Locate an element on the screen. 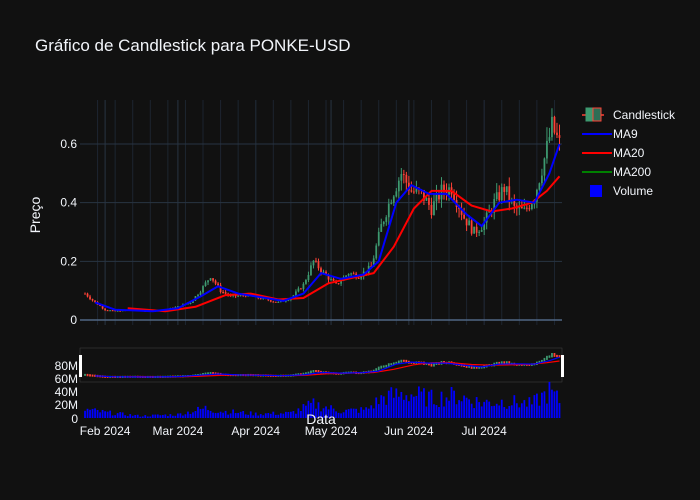 The height and width of the screenshot is (500, 700). x-axis-title: Data is located at coordinates (321, 419).